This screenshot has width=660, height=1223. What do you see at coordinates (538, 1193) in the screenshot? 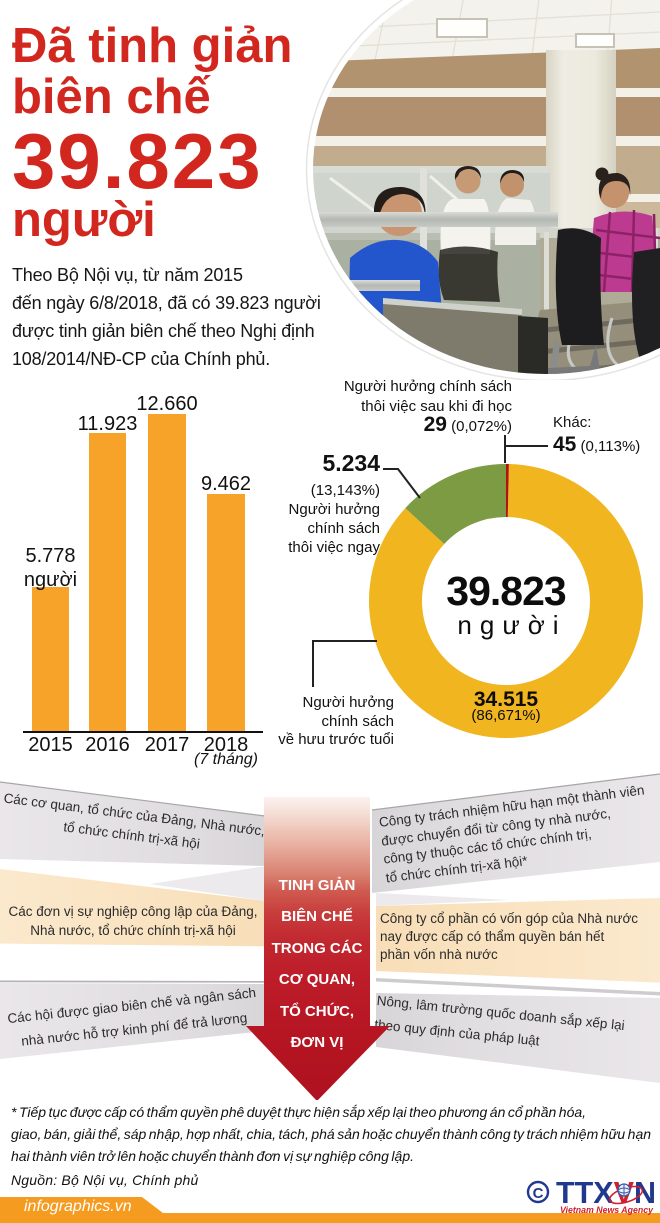
I see `svg-text: C` at bounding box center [538, 1193].